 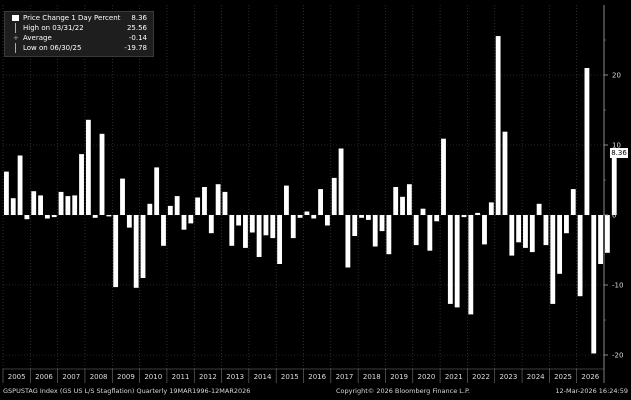 I want to click on x-tick-label: 2007, so click(x=71, y=377).